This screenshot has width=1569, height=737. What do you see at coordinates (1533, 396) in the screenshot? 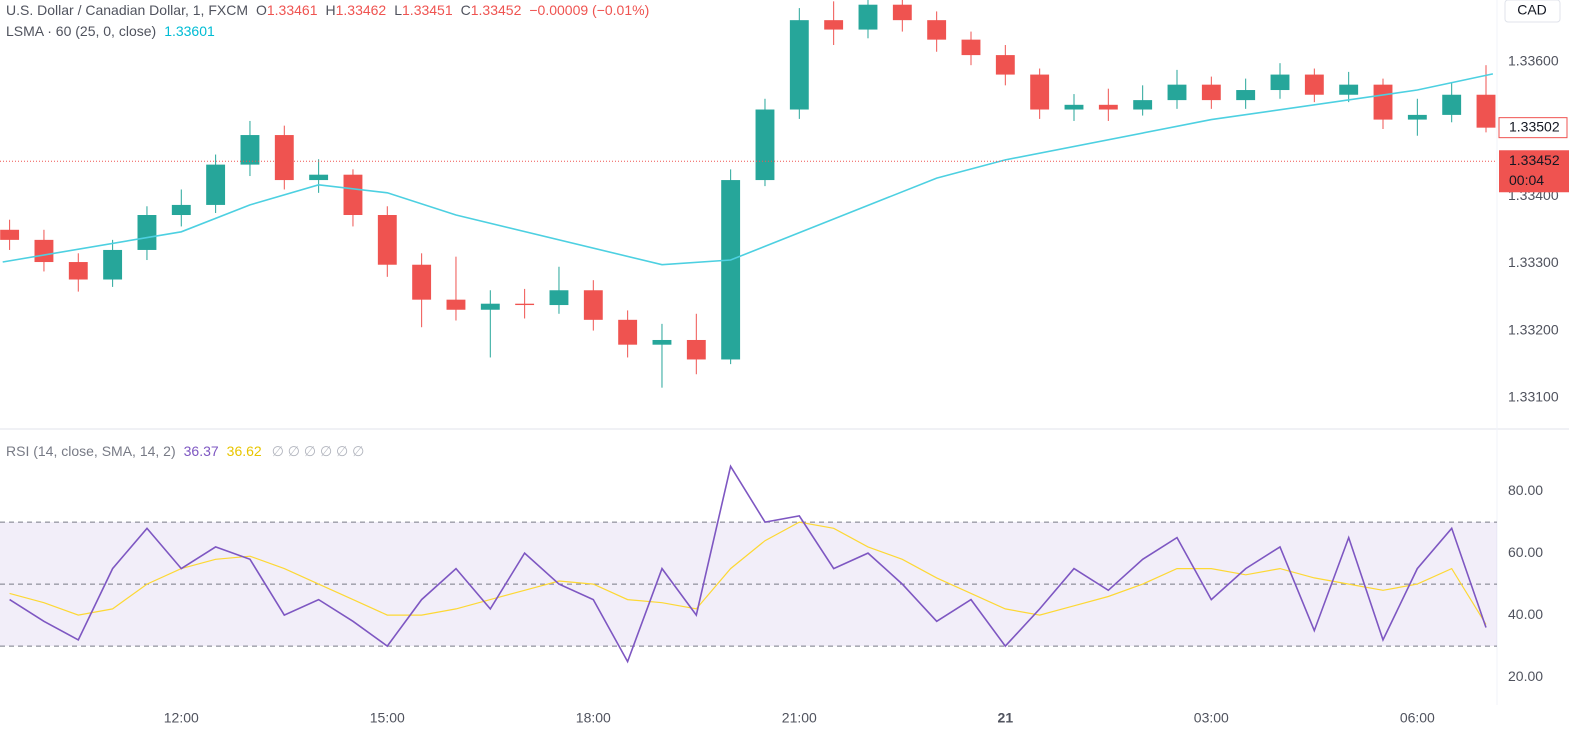
I see `y-tick-label: 1.33100` at bounding box center [1533, 396].